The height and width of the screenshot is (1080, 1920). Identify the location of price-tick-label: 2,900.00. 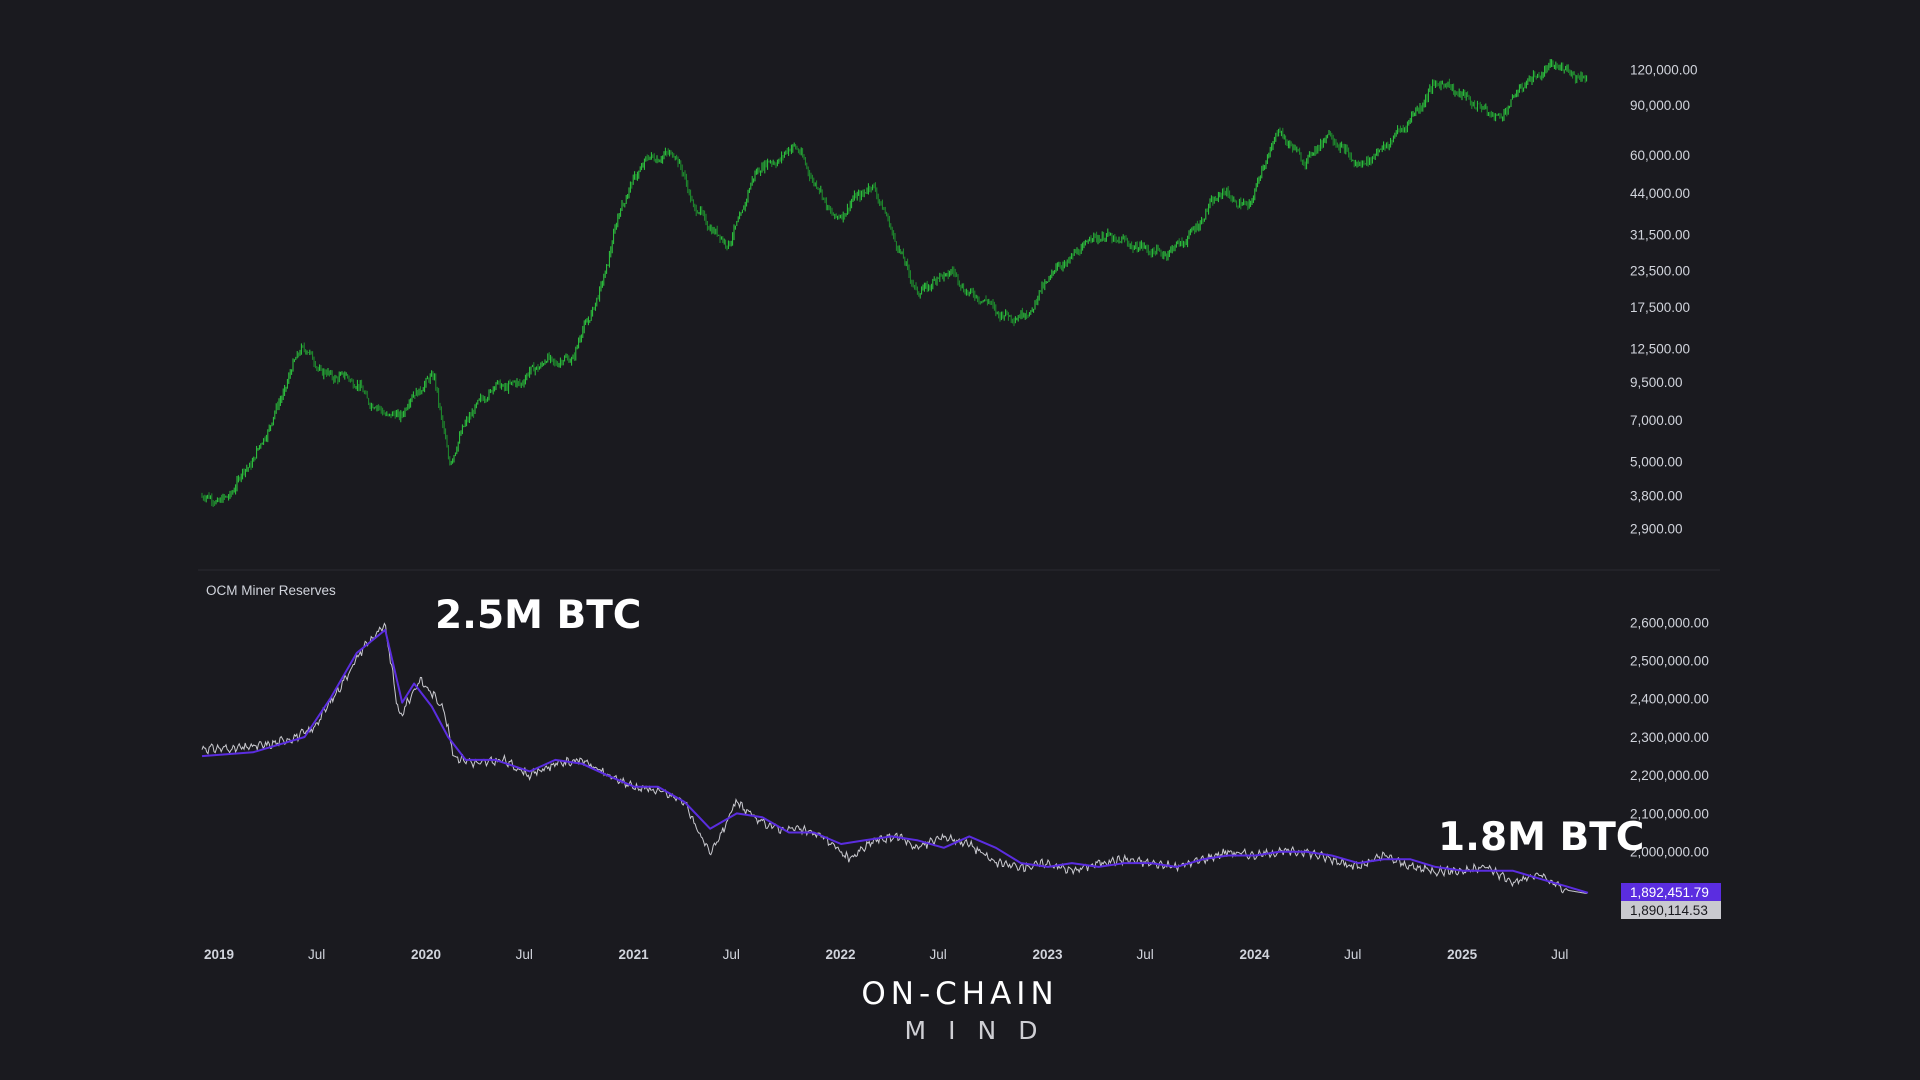
(1656, 529).